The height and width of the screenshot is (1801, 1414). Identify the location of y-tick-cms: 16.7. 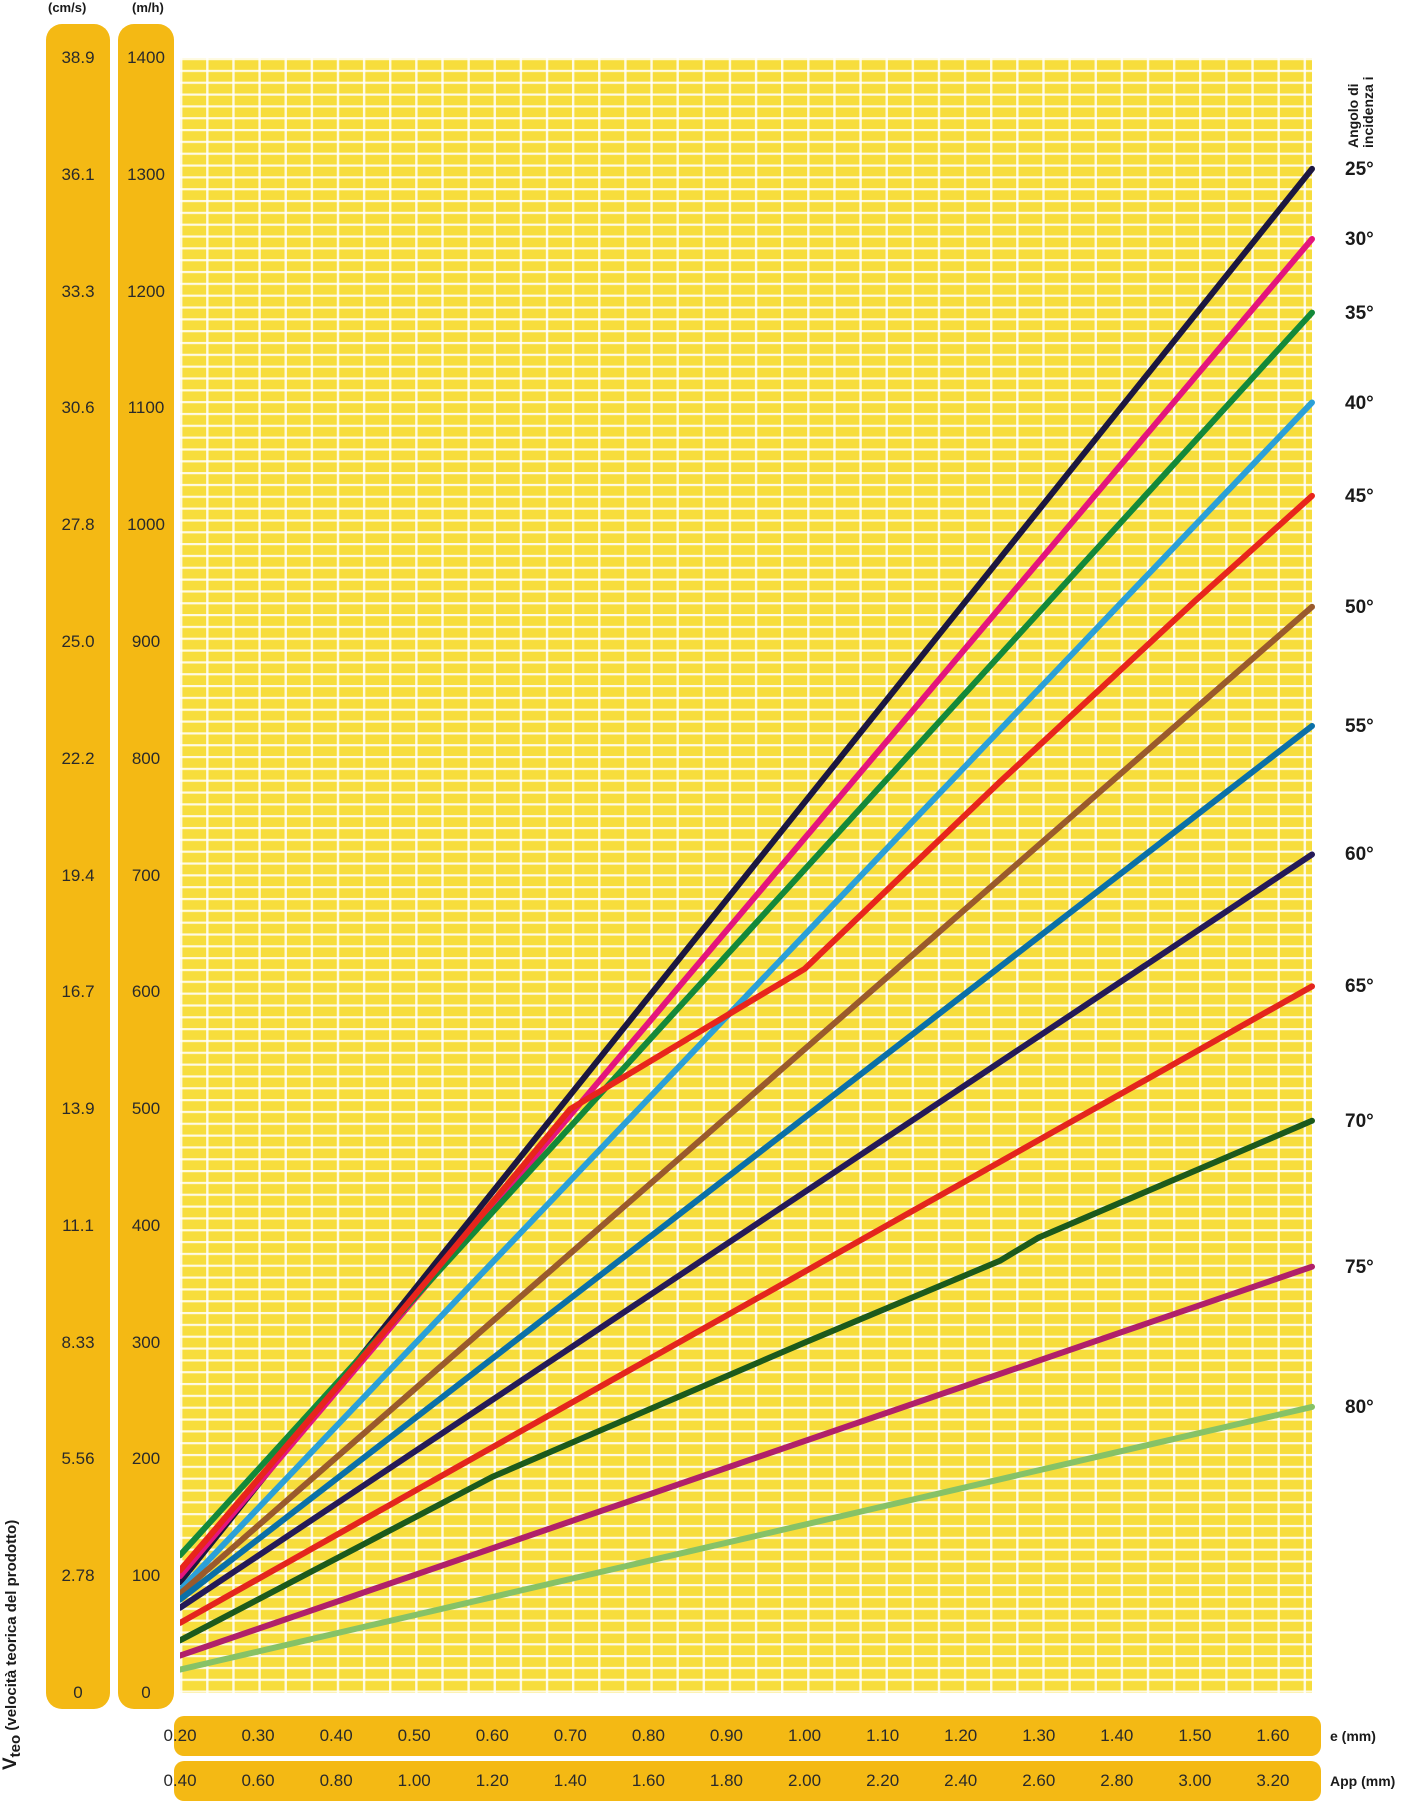
(78, 992).